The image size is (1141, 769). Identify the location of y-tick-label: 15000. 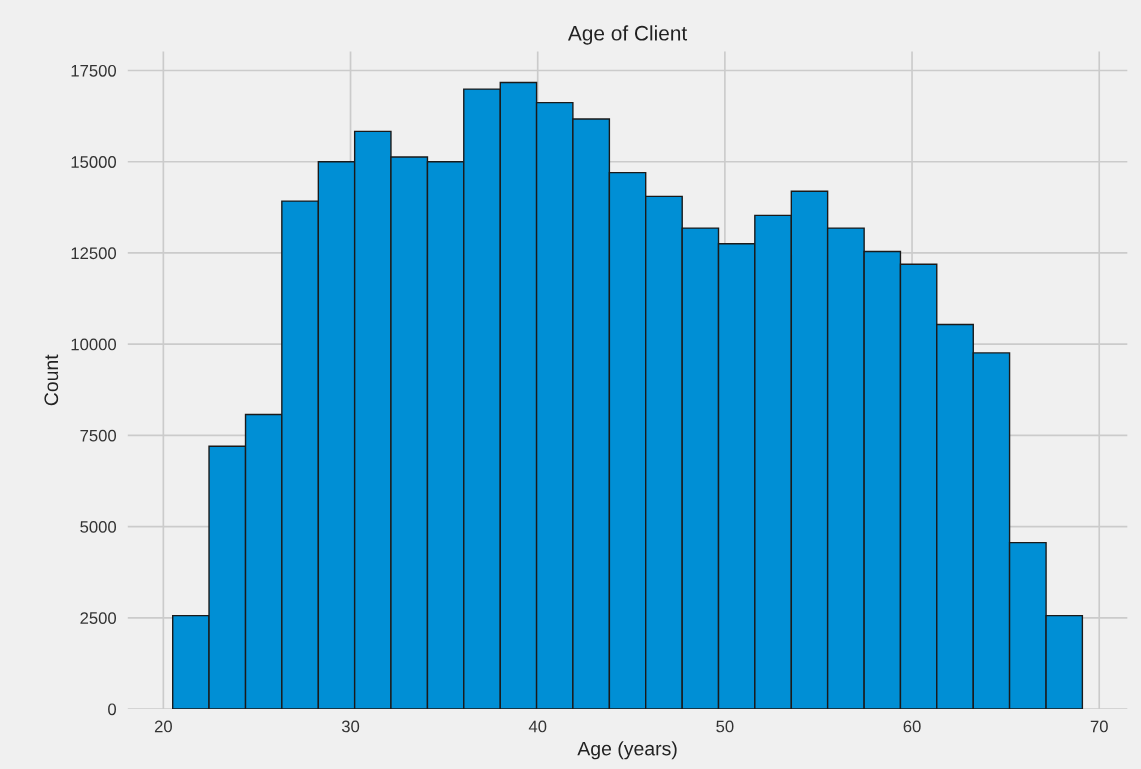
(94, 162).